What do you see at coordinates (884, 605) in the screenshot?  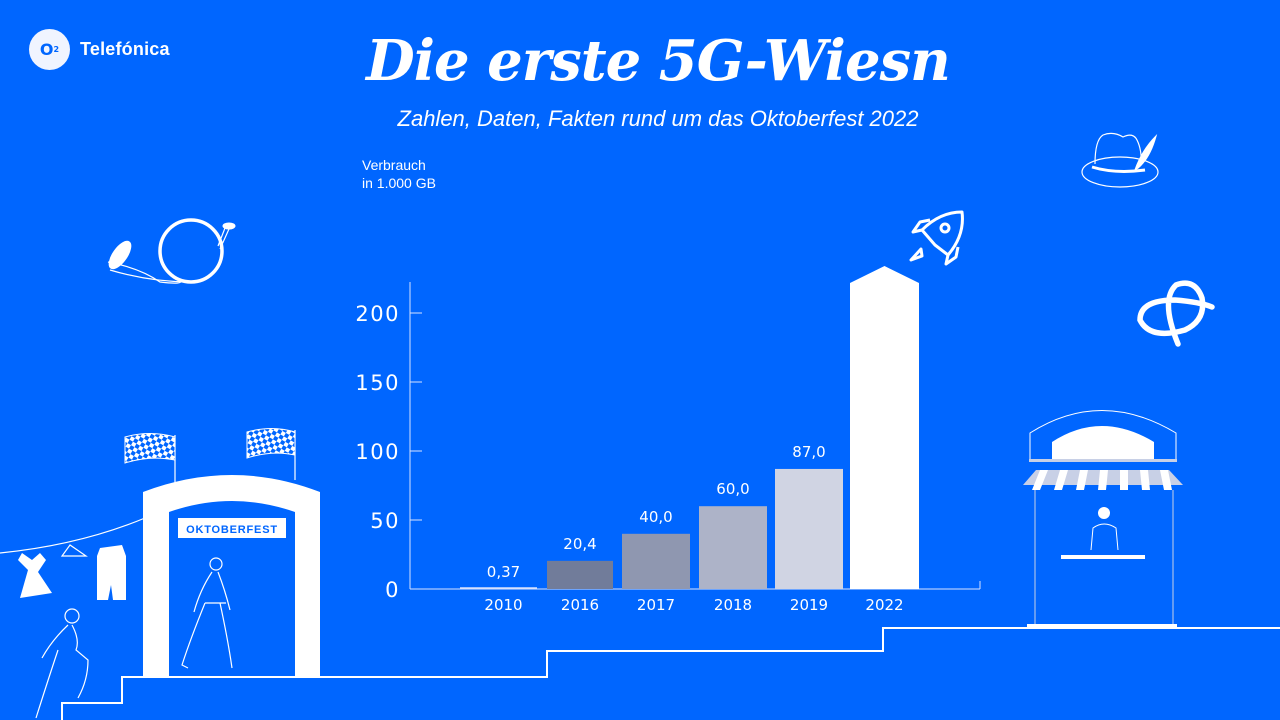 I see `x-tick-label-2022: 2022` at bounding box center [884, 605].